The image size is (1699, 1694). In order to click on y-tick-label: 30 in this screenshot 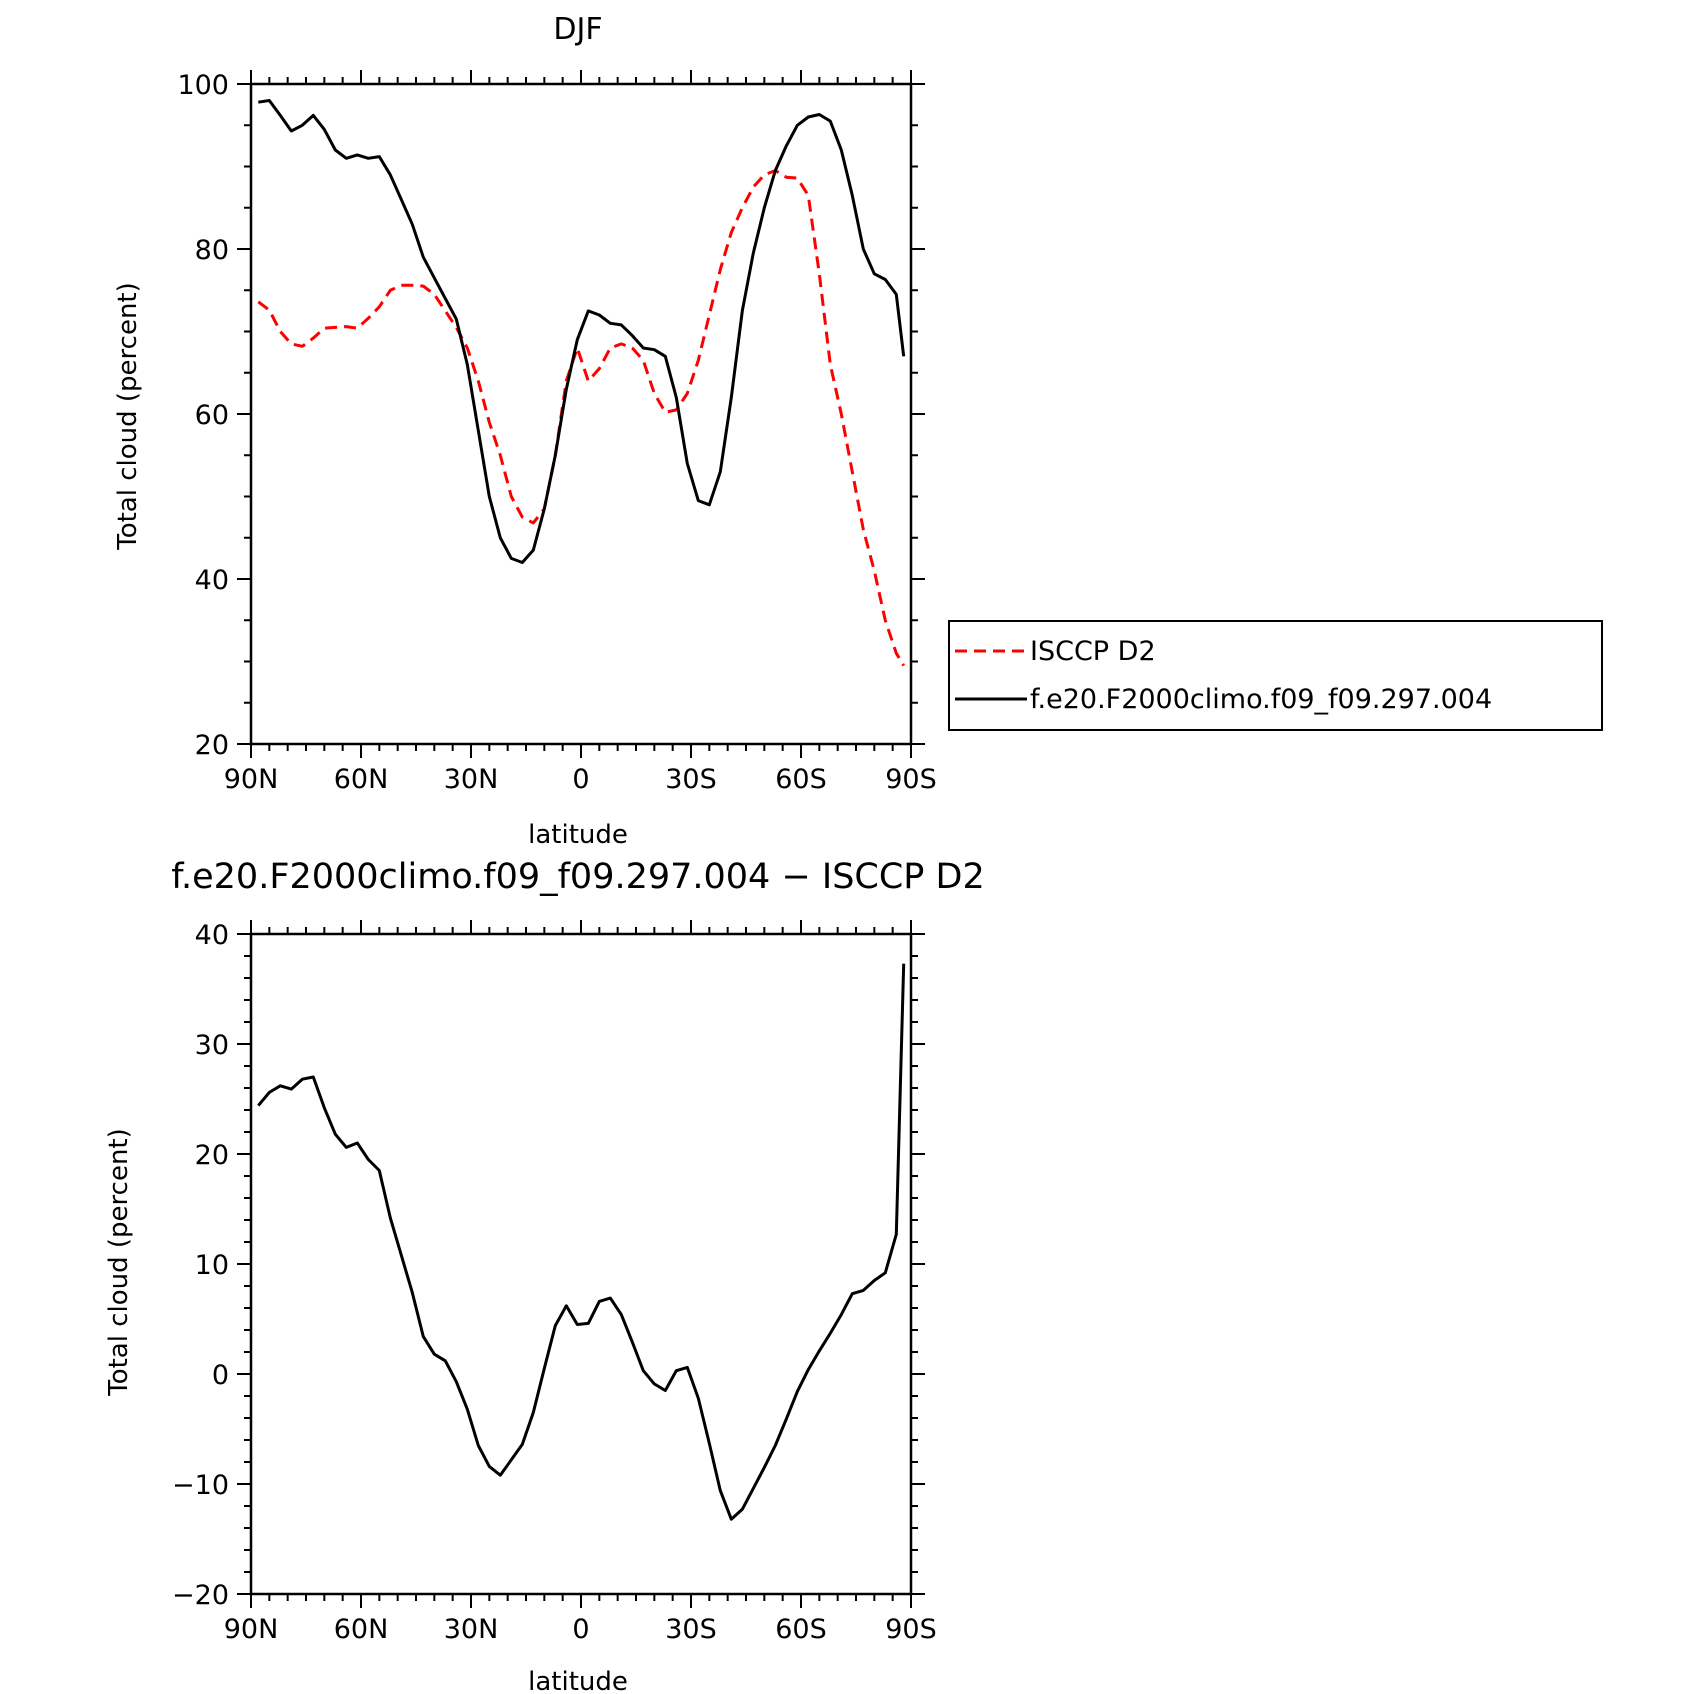, I will do `click(212, 1045)`.